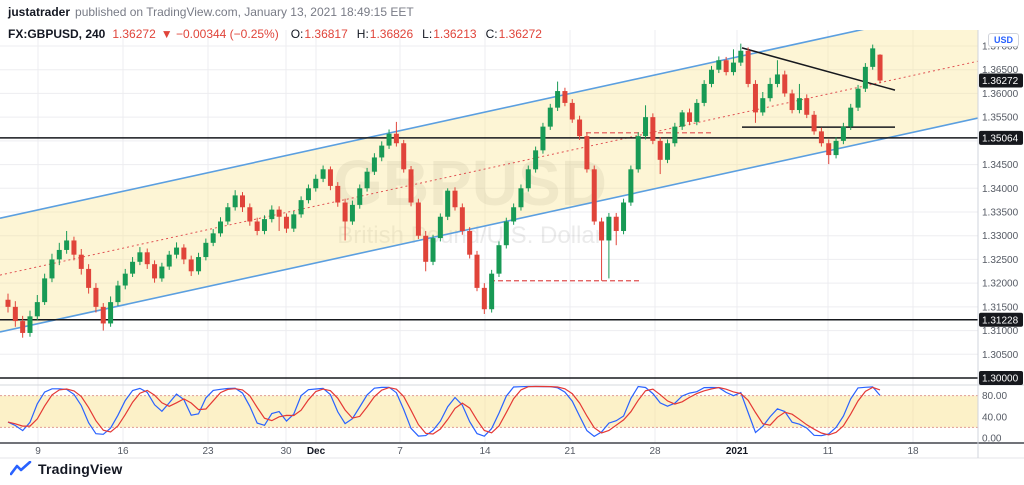  What do you see at coordinates (316, 451) in the screenshot?
I see `time-axis-label: Dec` at bounding box center [316, 451].